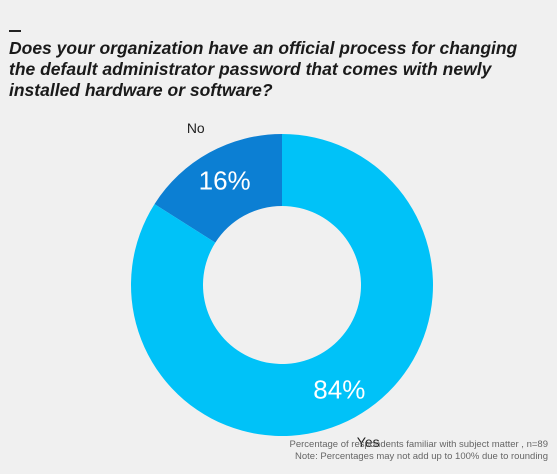 The height and width of the screenshot is (474, 557). Describe the element at coordinates (368, 442) in the screenshot. I see `category-label-yes: Yes` at that location.